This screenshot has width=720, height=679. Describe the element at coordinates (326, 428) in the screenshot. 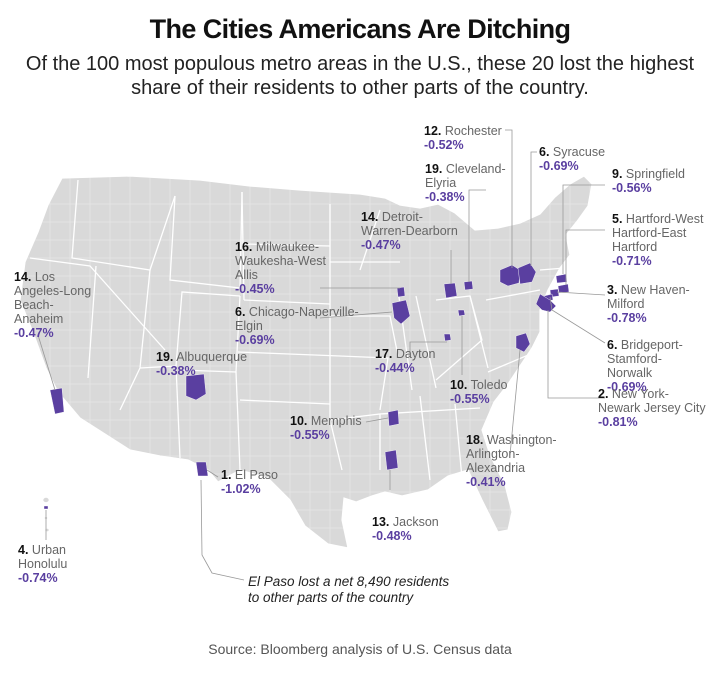

I see `metro-label-memphis: 10. Memphis -0.55%` at that location.